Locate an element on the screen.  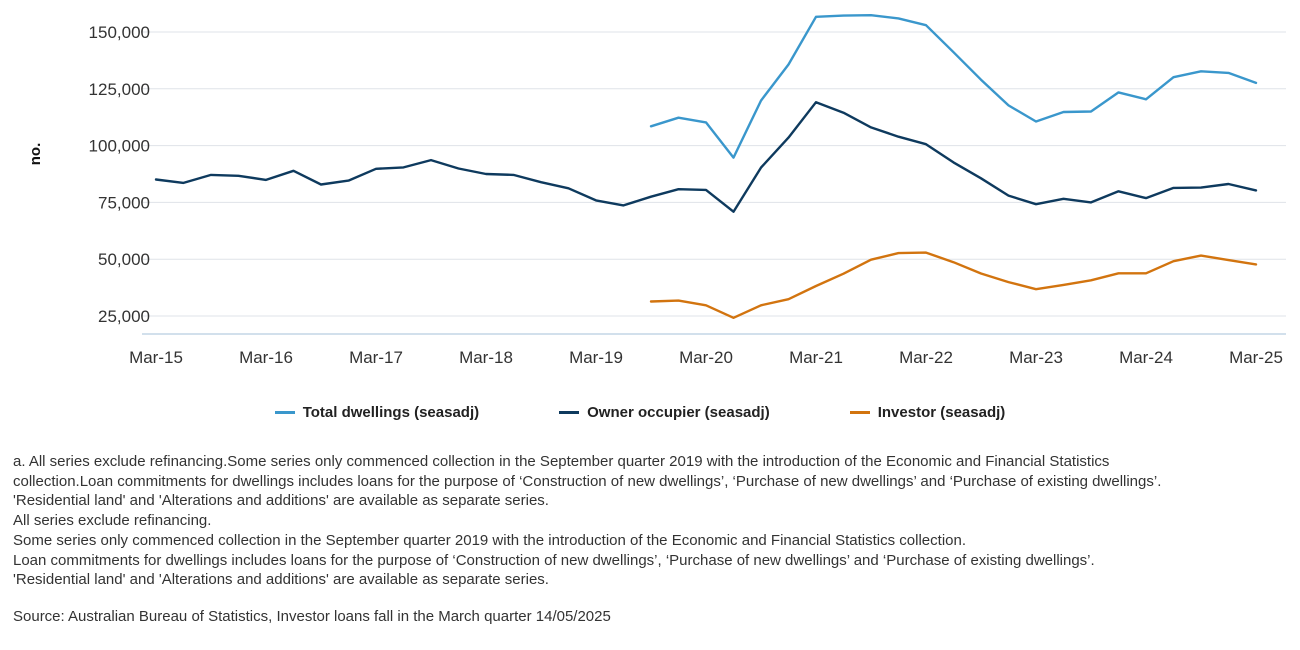
x-tick-label: Mar-22 is located at coordinates (926, 357).